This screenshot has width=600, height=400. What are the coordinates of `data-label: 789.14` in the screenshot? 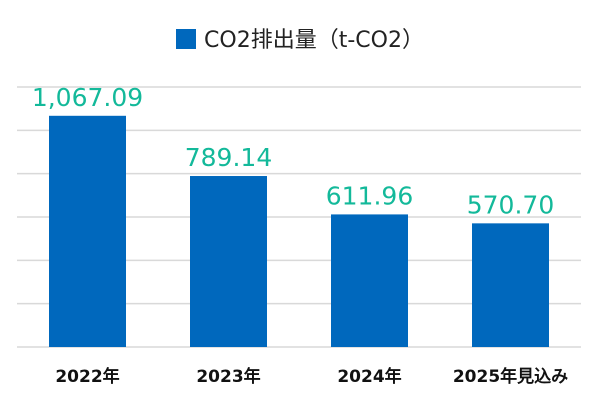 It's located at (228, 157).